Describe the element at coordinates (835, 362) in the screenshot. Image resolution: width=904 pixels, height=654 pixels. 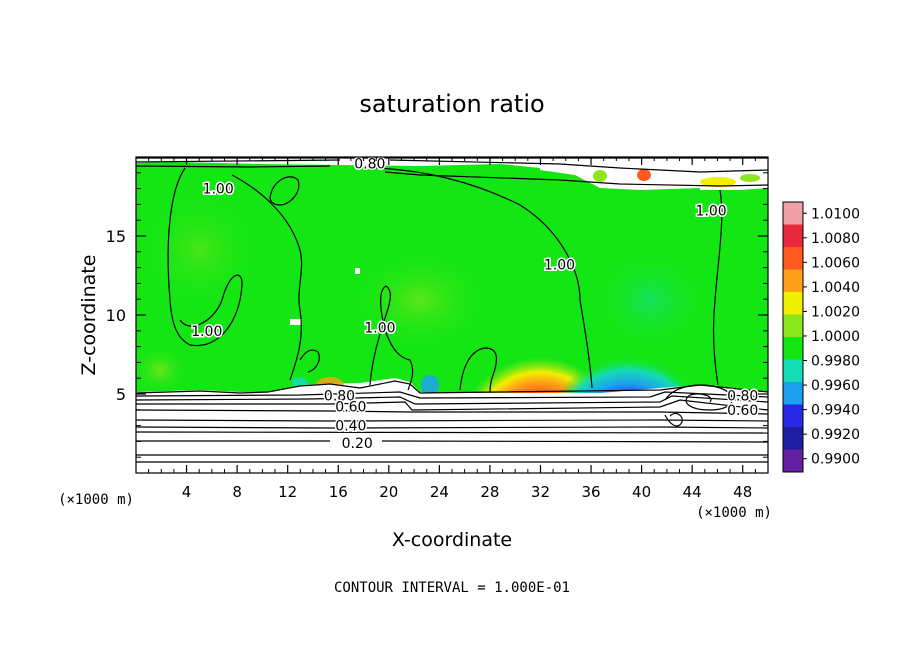
I see `colorbar-label: 0.9980` at that location.